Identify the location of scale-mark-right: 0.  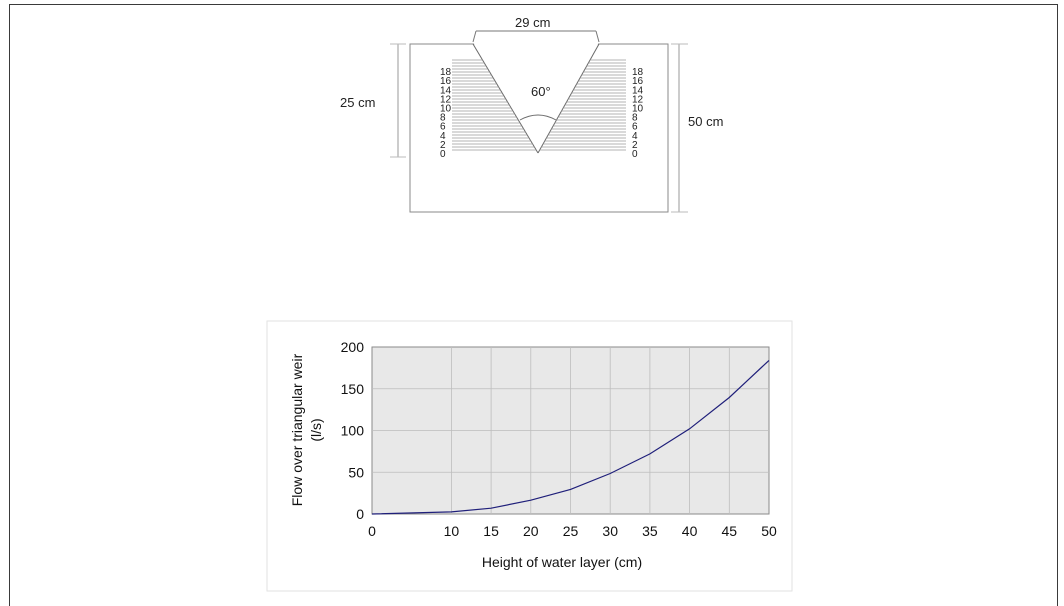
(635, 154).